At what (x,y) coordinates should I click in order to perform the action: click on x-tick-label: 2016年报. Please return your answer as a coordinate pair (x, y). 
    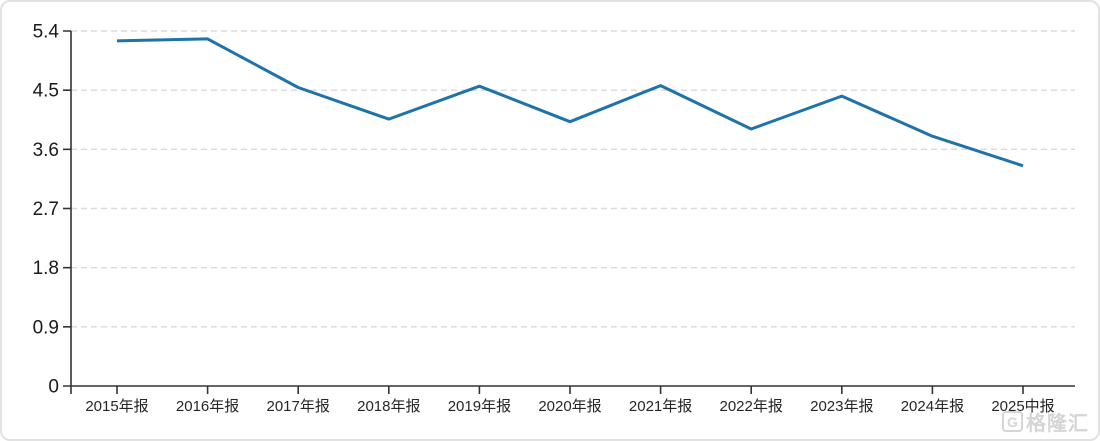
    Looking at the image, I should click on (207, 406).